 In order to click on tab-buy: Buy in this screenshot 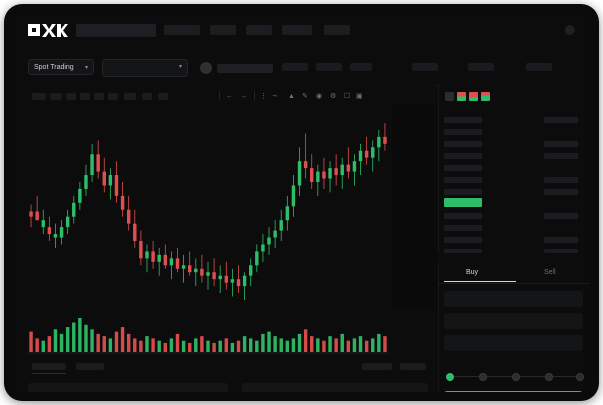, I will do `click(472, 272)`.